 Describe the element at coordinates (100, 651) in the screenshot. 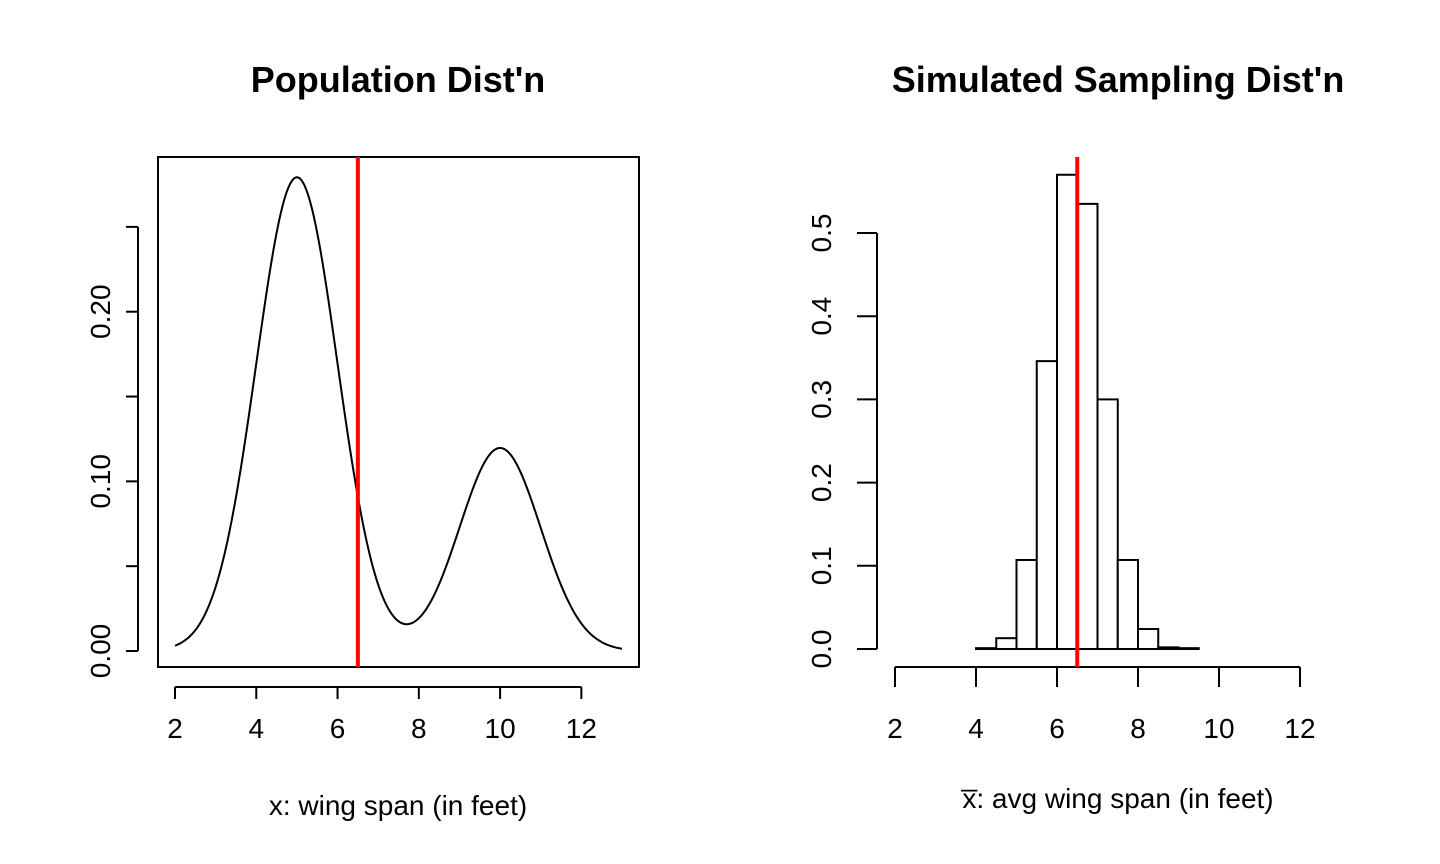

I see `population-y-tick-label: 0.00` at that location.